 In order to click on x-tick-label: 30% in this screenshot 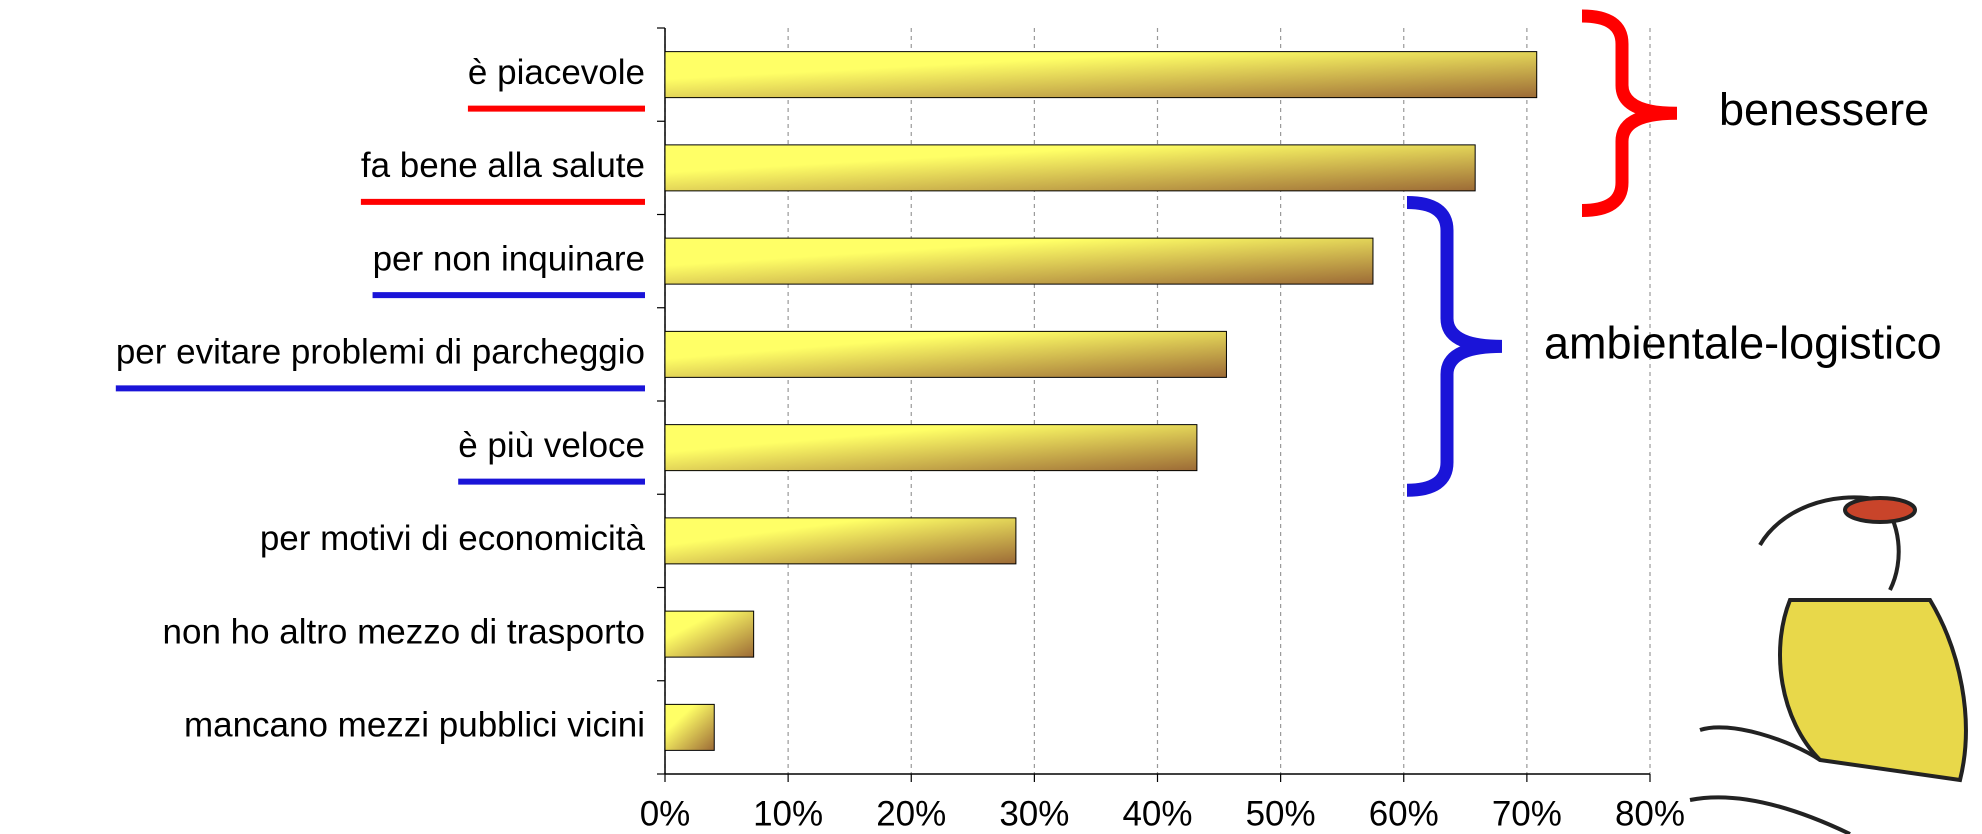, I will do `click(1034, 813)`.